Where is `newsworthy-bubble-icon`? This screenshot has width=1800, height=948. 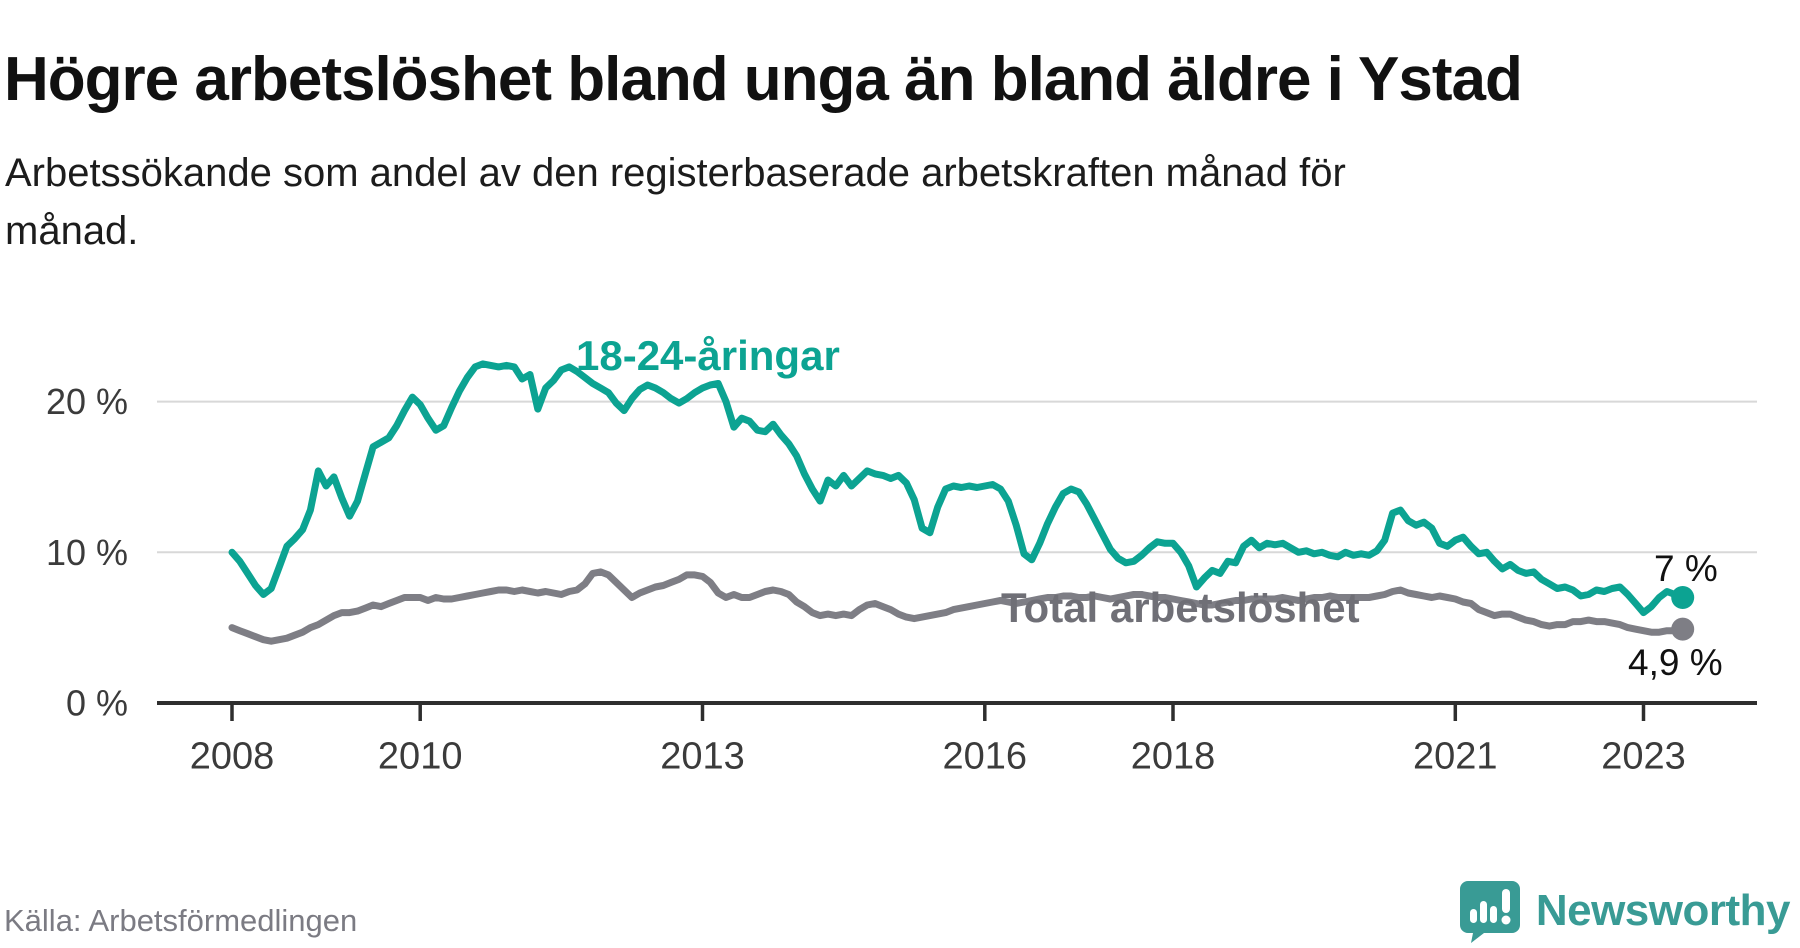
newsworthy-bubble-icon is located at coordinates (1489, 912).